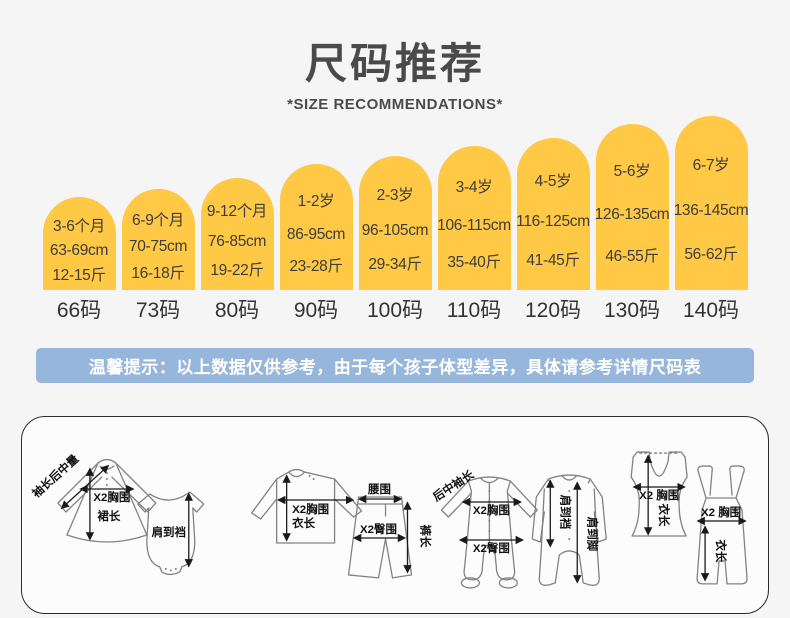  What do you see at coordinates (55, 475) in the screenshot?
I see `dress-sleeve-label: 袖长后中量` at bounding box center [55, 475].